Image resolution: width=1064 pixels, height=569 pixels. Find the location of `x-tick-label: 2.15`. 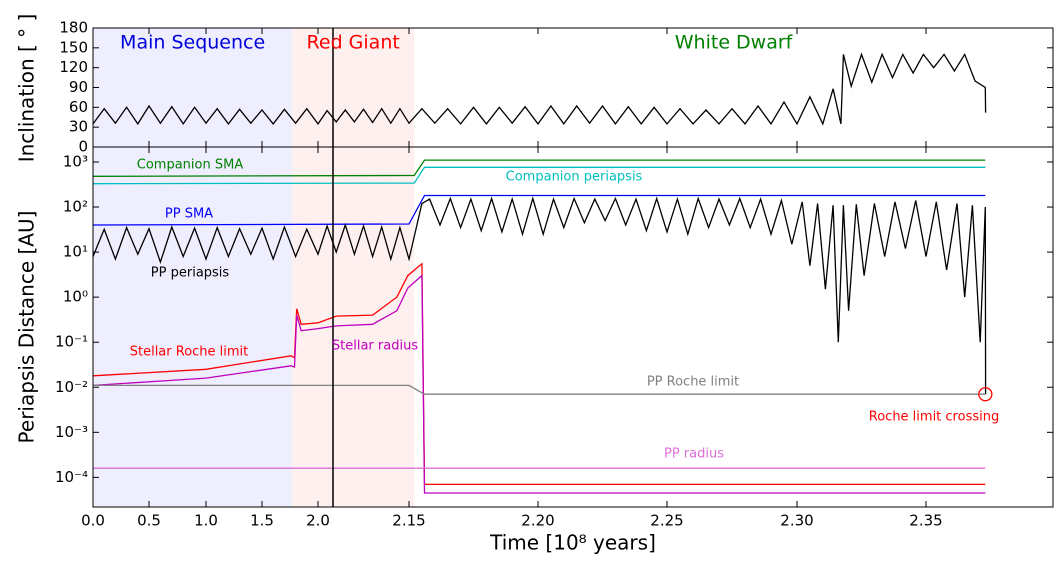

x-tick-label: 2.15 is located at coordinates (408, 521).